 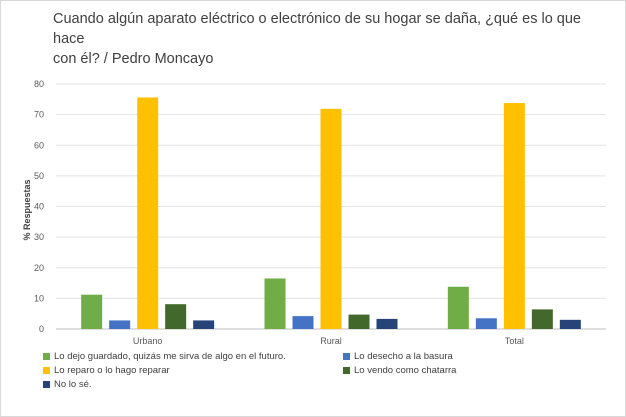 What do you see at coordinates (39, 268) in the screenshot?
I see `y-tick-label: 20` at bounding box center [39, 268].